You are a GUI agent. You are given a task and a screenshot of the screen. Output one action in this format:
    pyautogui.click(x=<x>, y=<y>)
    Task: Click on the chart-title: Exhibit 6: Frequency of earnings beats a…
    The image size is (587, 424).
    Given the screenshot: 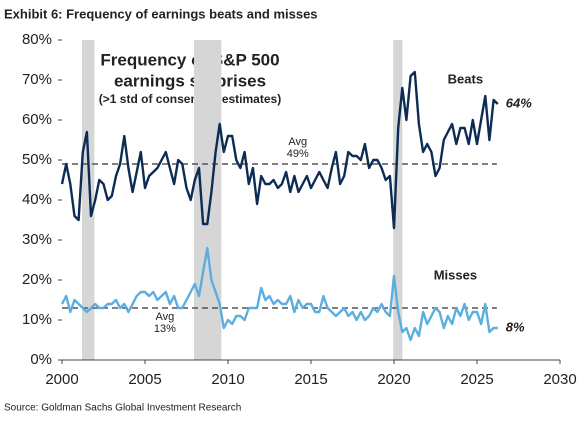 What is the action you would take?
    pyautogui.click(x=161, y=13)
    